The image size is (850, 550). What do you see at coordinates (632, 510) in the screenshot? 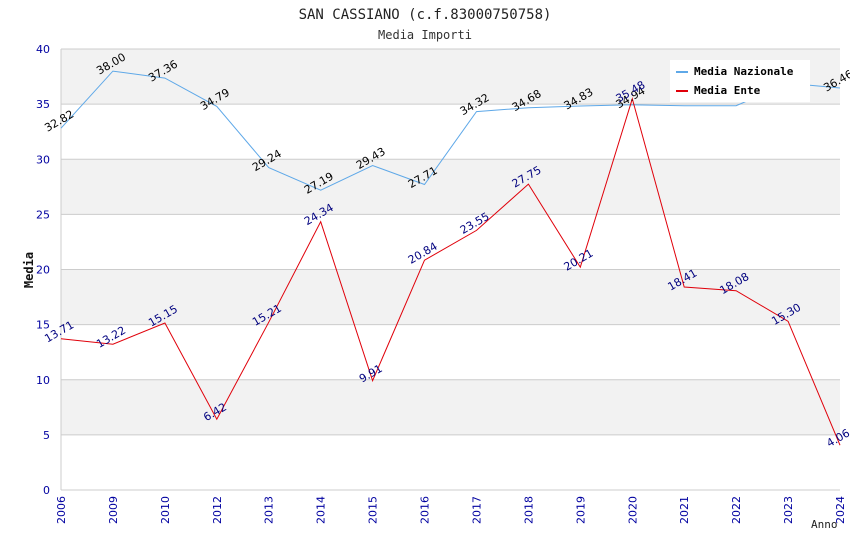
I see `x-tick-label: 2020` at bounding box center [632, 510].